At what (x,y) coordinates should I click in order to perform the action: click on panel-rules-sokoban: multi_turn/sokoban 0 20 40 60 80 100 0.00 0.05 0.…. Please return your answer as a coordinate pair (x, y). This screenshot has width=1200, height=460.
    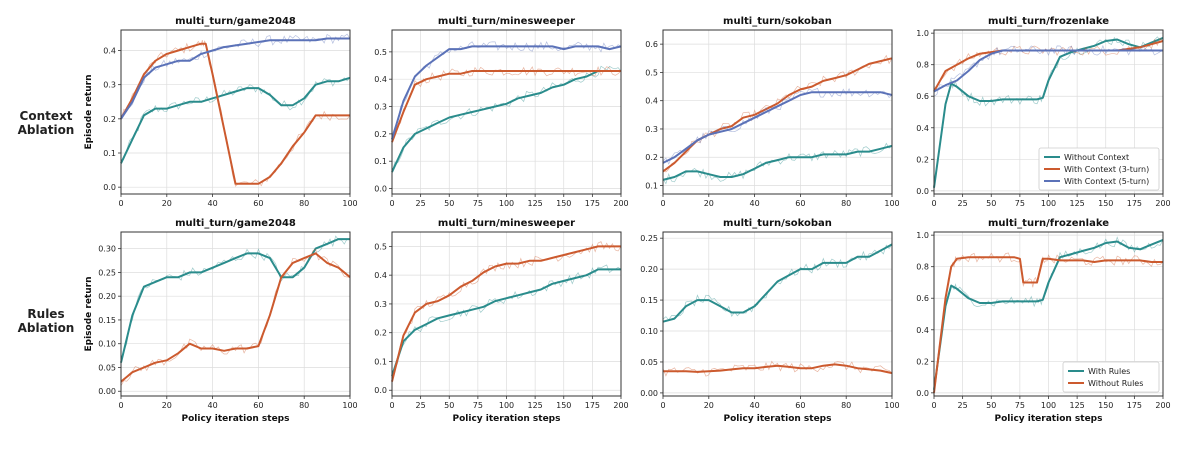
    Looking at the image, I should click on (769, 321).